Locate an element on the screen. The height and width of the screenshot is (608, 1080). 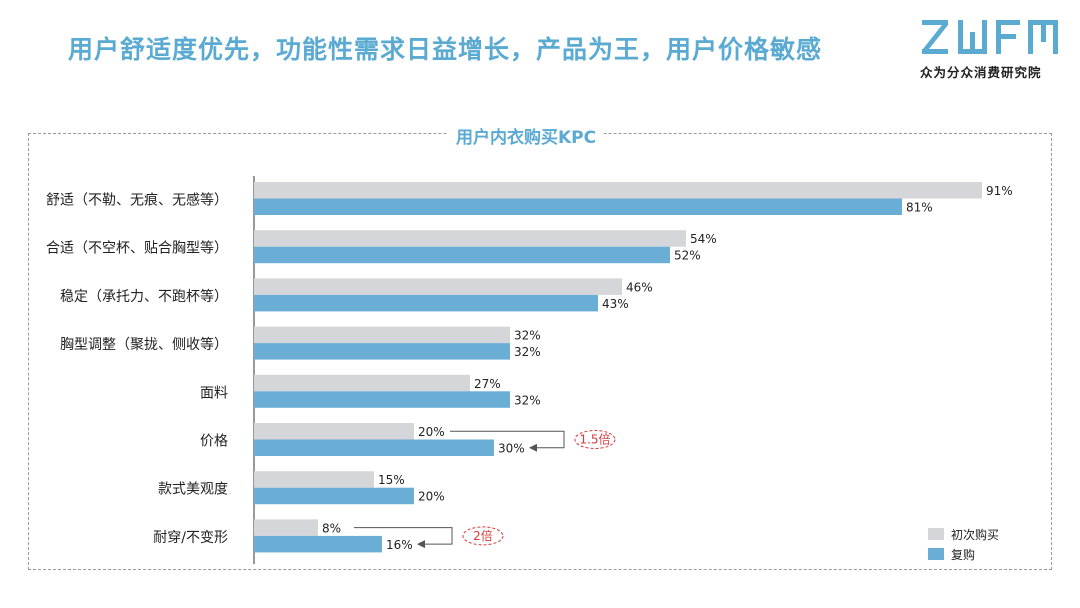
value-label: 27% is located at coordinates (487, 384).